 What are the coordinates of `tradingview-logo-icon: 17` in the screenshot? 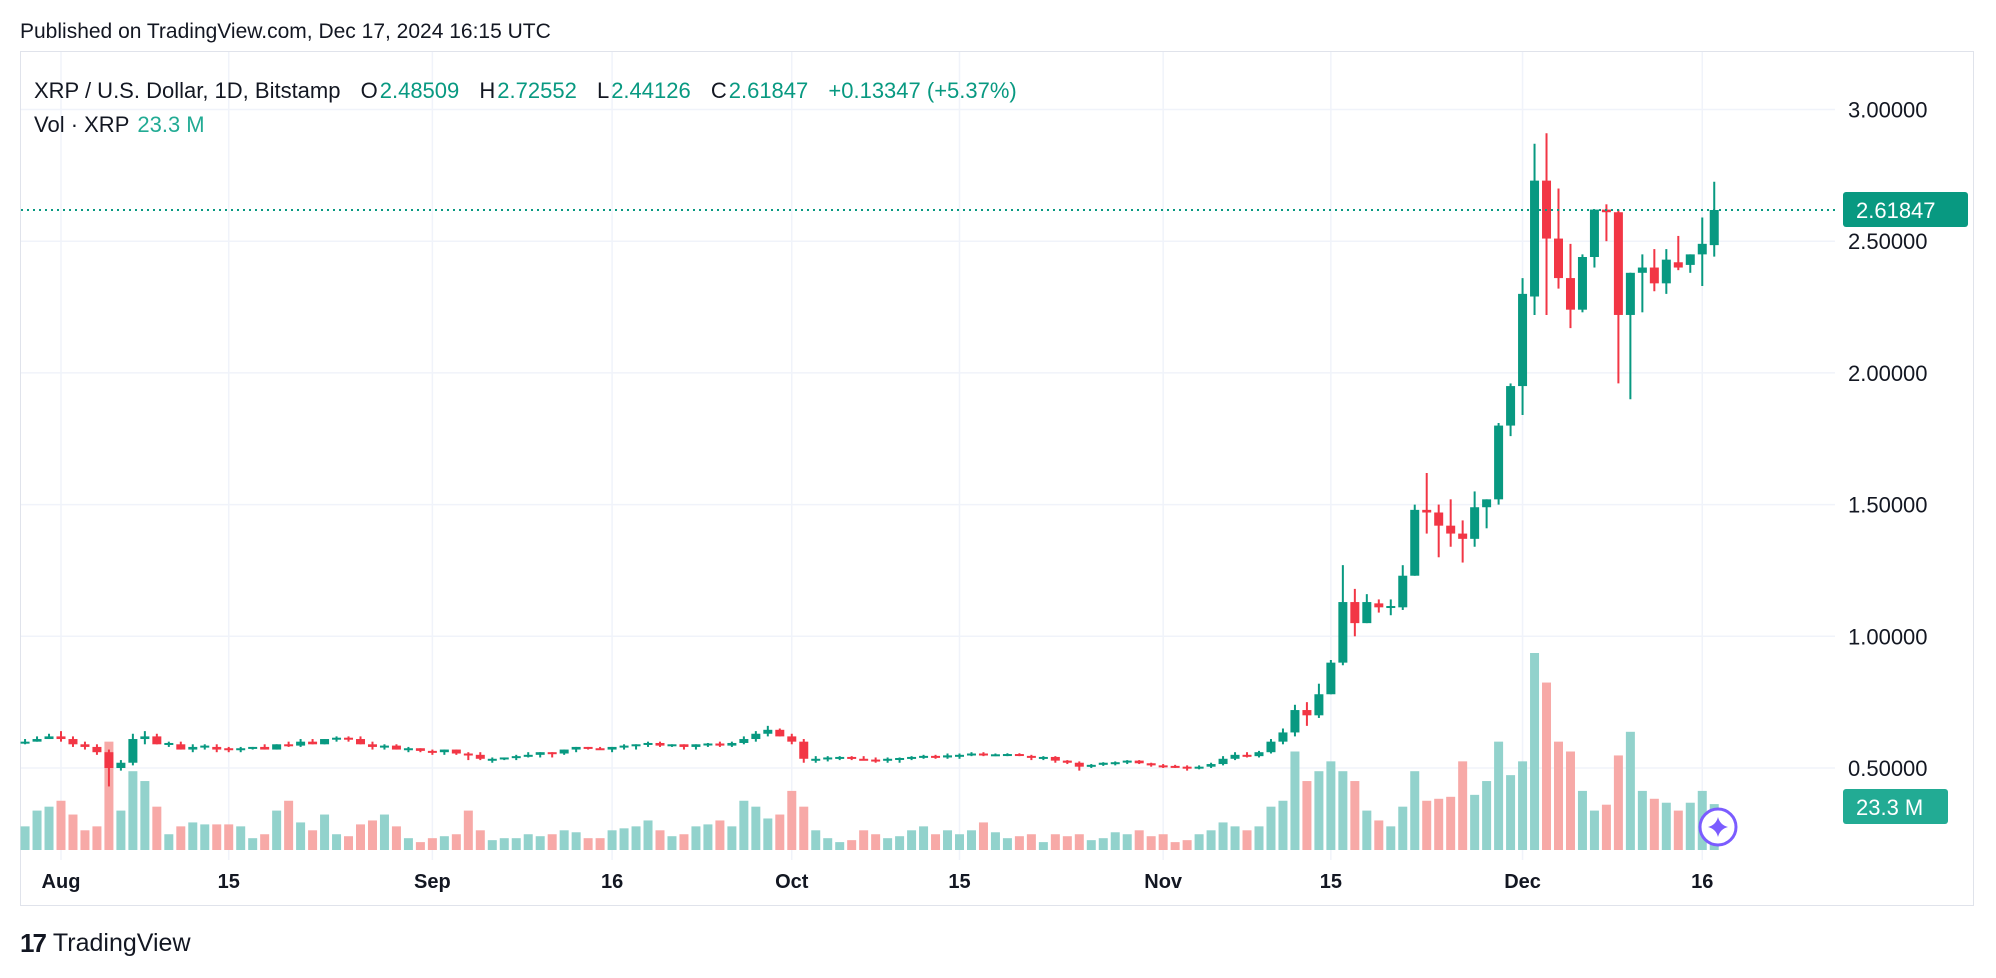 It's located at (33, 943).